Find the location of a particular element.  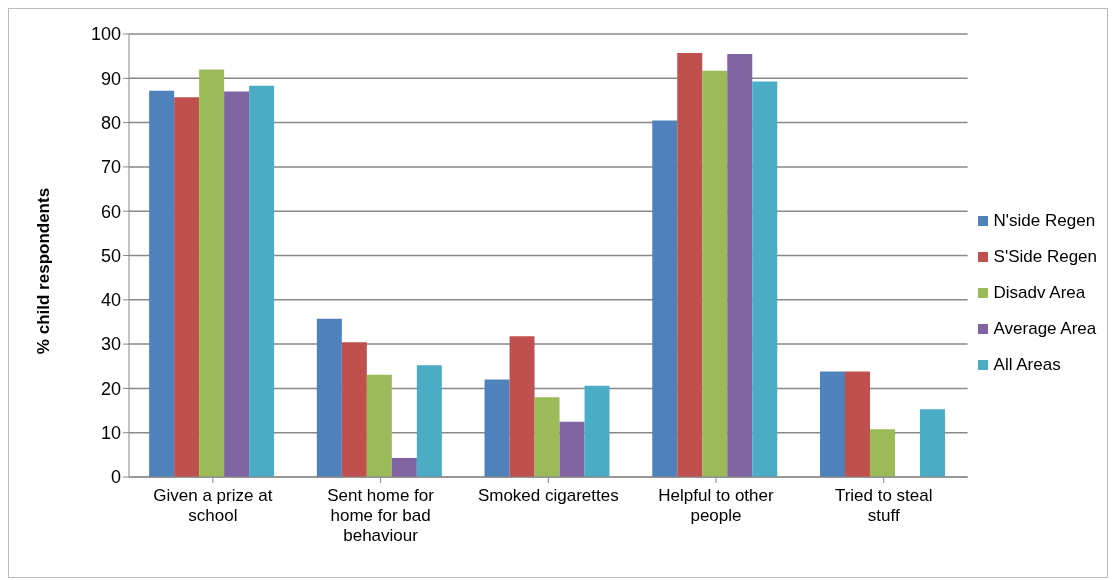

y-tick-label: 40 is located at coordinates (110, 300).